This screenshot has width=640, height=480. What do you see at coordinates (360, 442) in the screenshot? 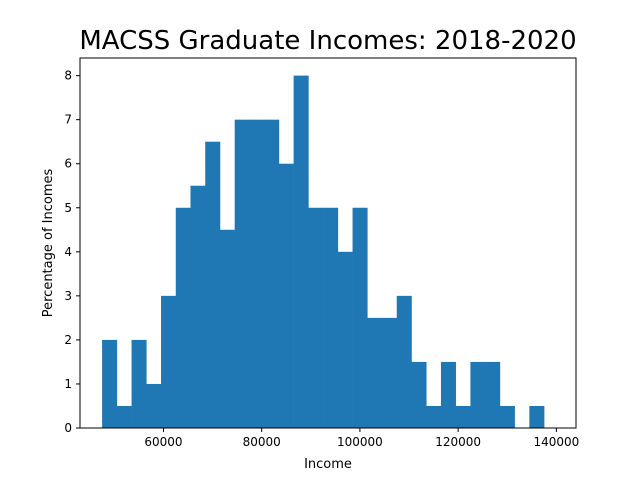
I see `x-tick-label: 100000` at bounding box center [360, 442].